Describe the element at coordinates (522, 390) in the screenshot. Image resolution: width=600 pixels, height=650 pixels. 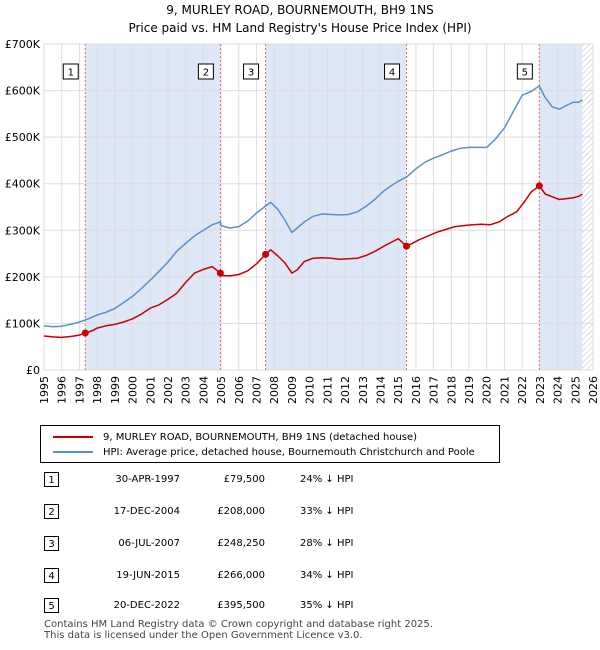
I see `x-tick-label: 2022` at that location.